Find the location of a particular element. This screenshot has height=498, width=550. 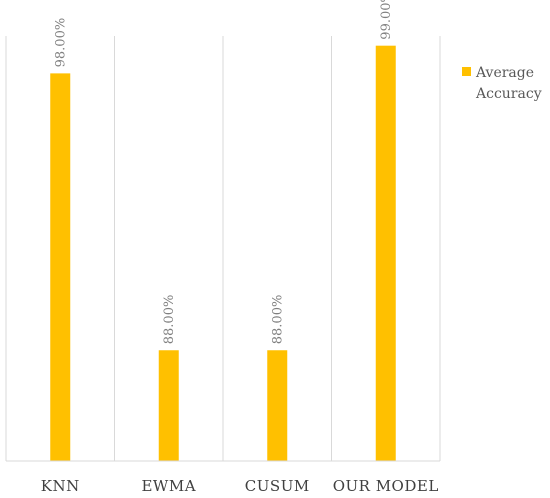

category-label: OUR MODEL is located at coordinates (386, 486).